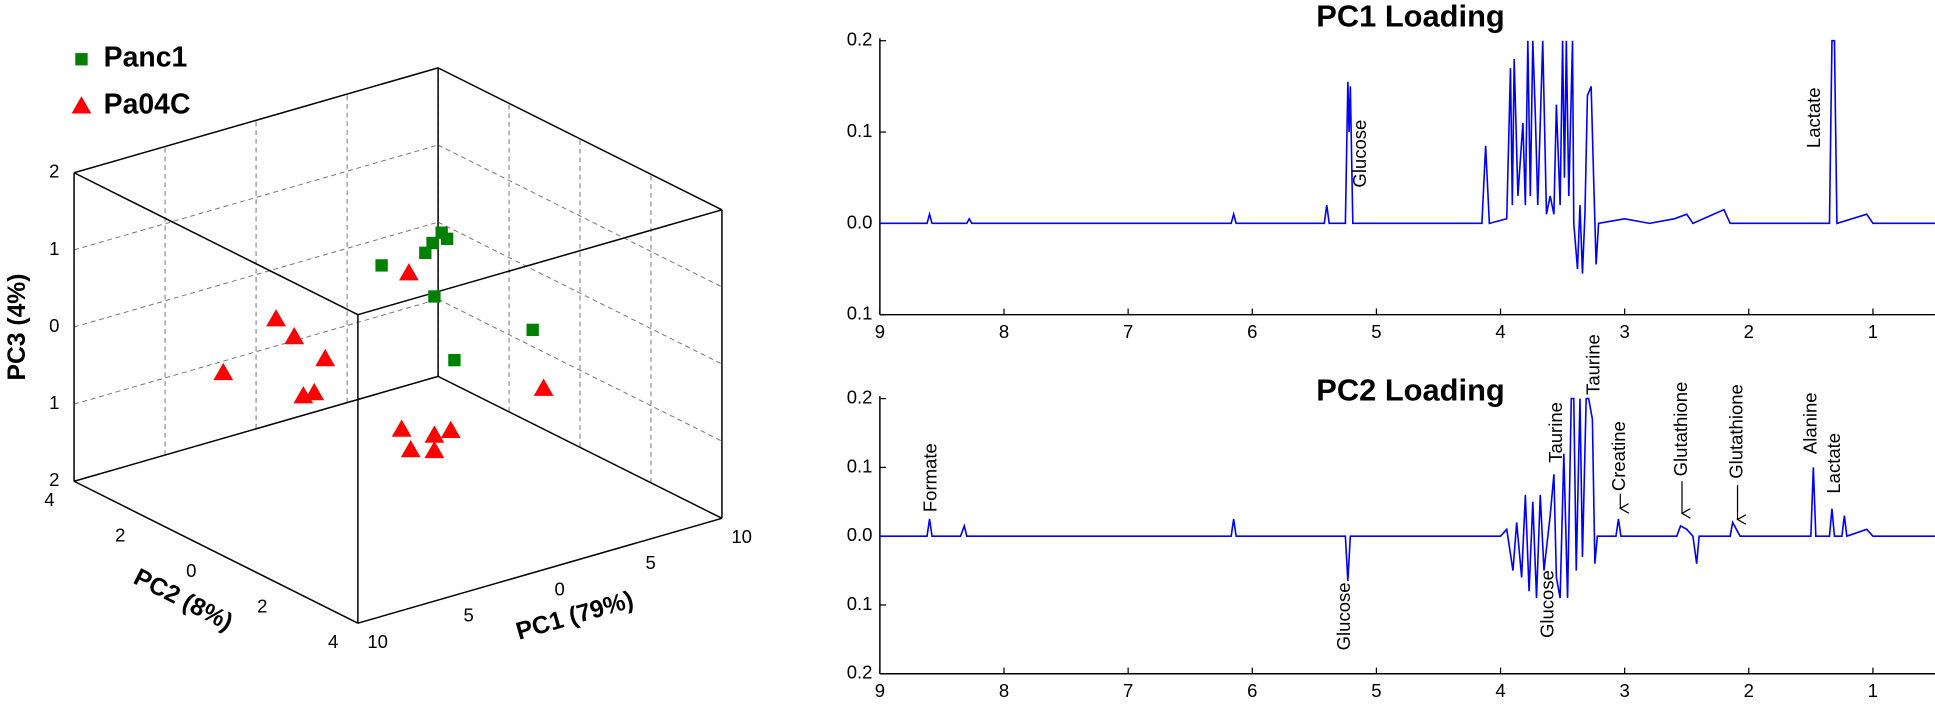 This screenshot has height=715, width=1935. I want to click on annotation: Creatine, so click(1618, 456).